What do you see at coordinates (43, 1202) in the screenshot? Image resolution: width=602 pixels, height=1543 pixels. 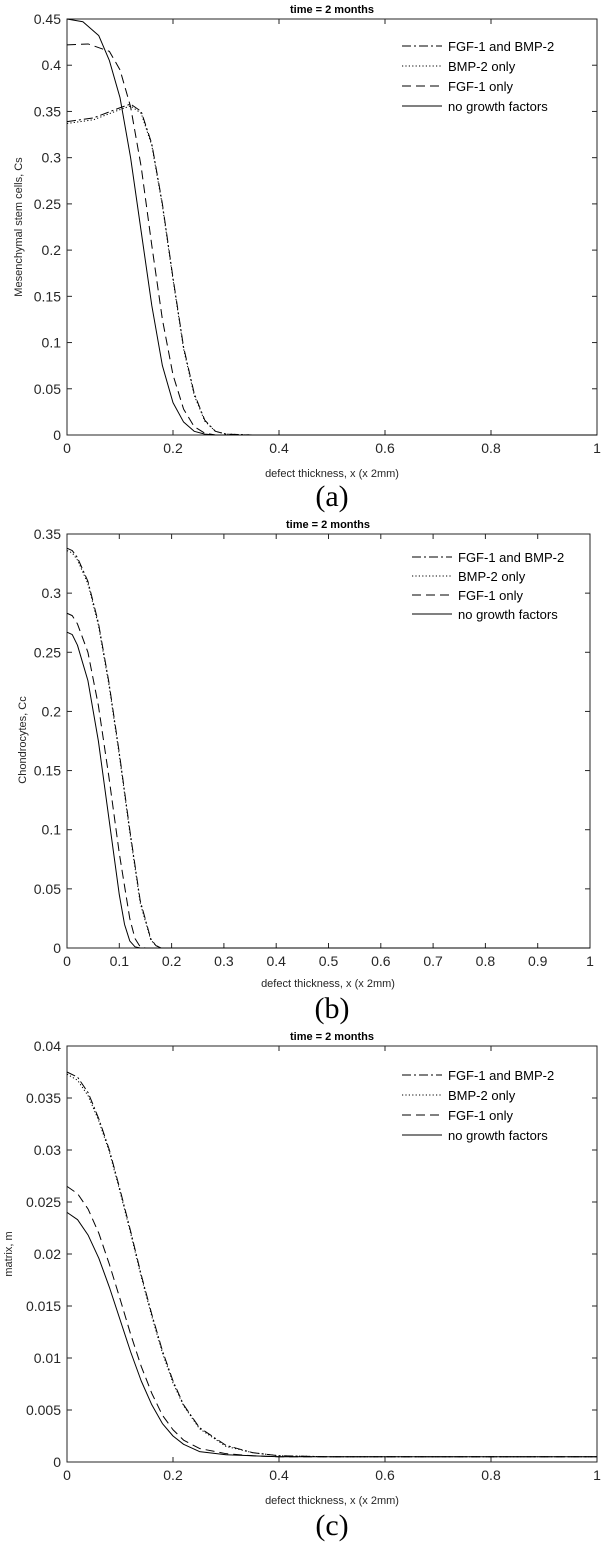 I see `y-tick-label: 0.025` at bounding box center [43, 1202].